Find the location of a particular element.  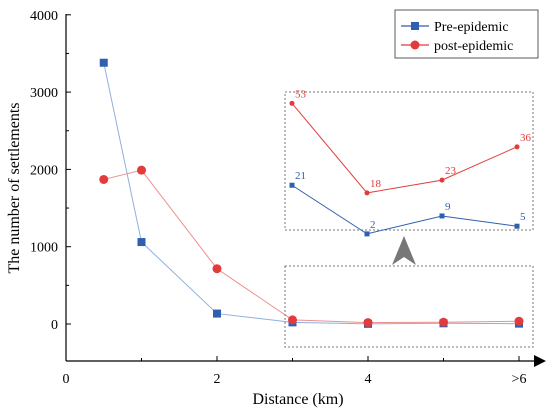

legend-label-post-epidemic: post-epidemic is located at coordinates (473, 46).